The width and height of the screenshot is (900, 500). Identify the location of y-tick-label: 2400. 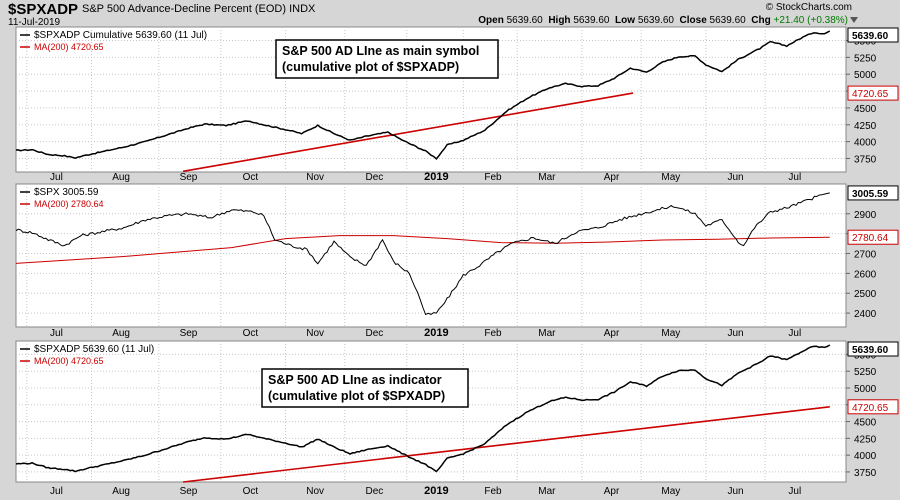
(865, 314).